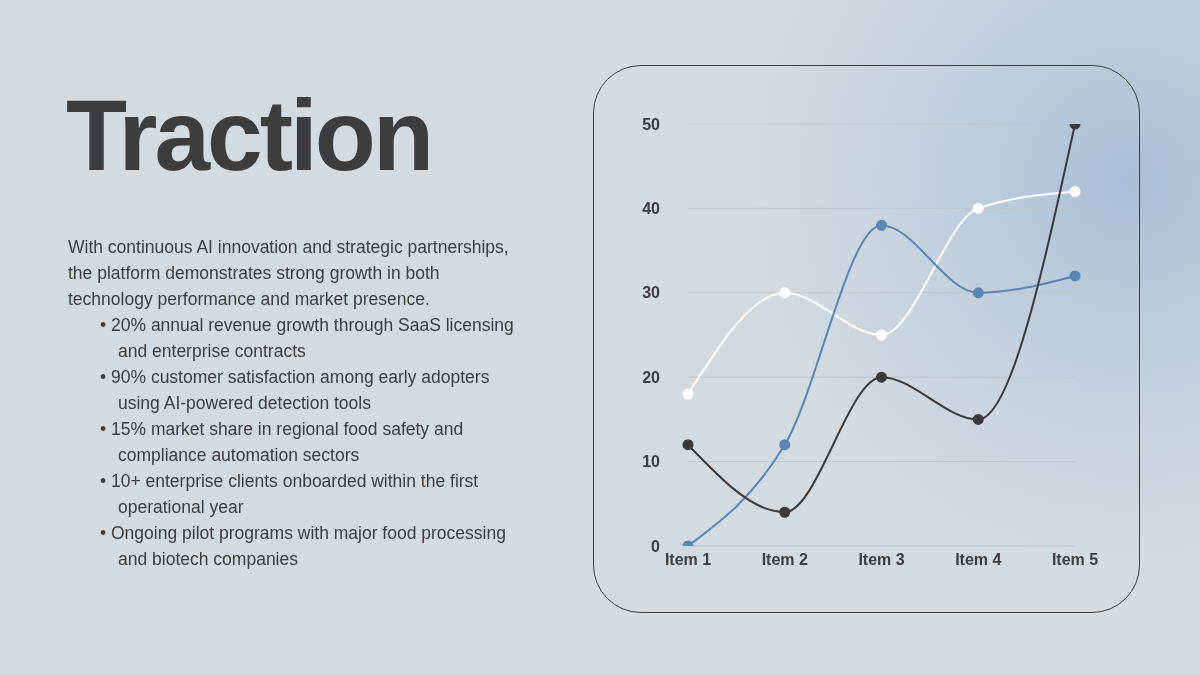 The width and height of the screenshot is (1200, 675). What do you see at coordinates (1075, 560) in the screenshot?
I see `x-tick-label: Item 5` at bounding box center [1075, 560].